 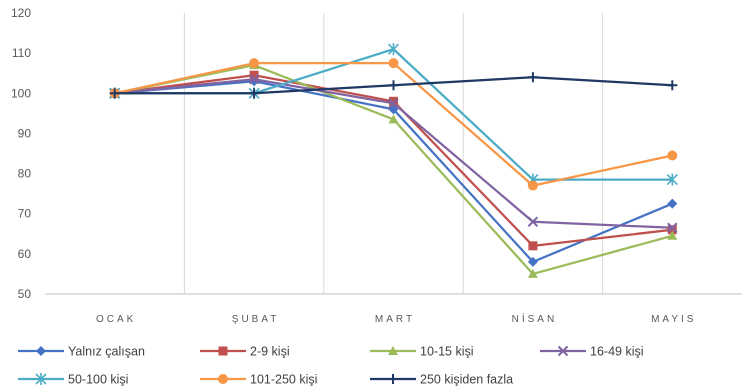 I want to click on legend-label: 101-250 kişi, so click(x=283, y=380).